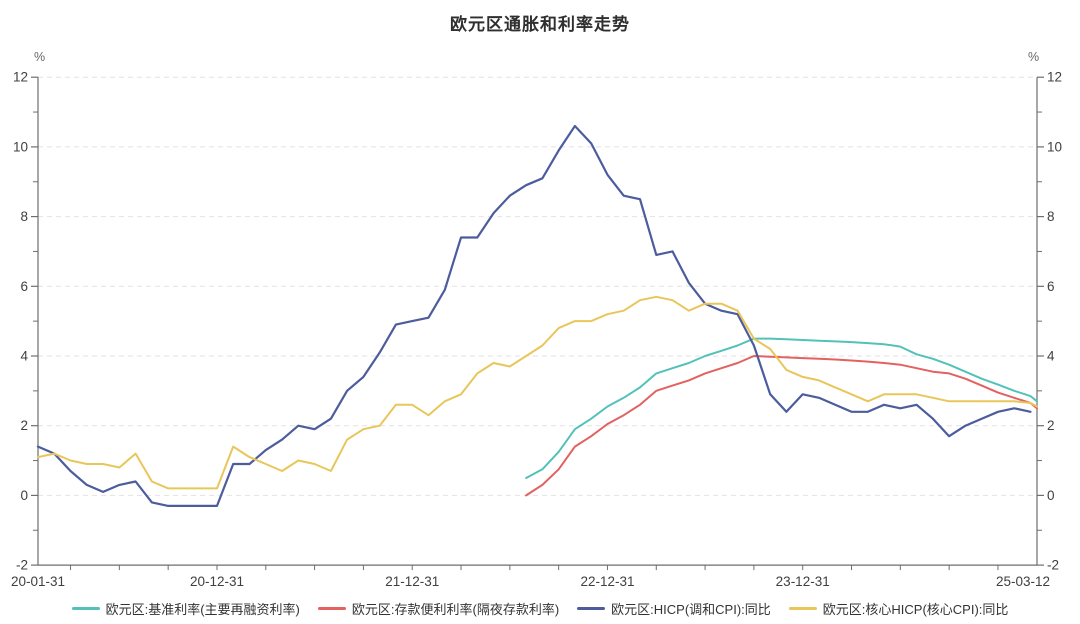 This screenshot has width=1080, height=624. I want to click on x-tick-label: 20-01-31, so click(38, 581).